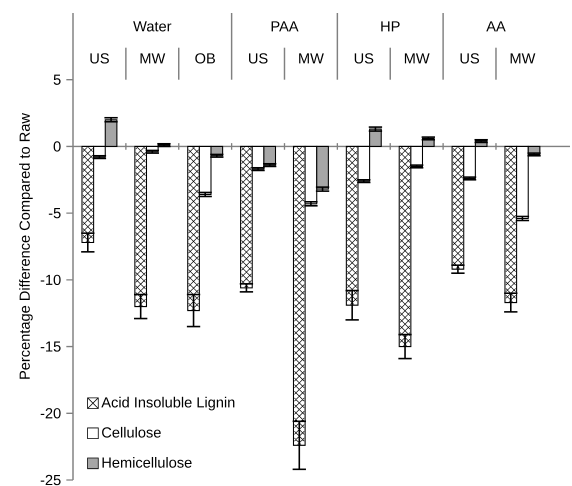 The image size is (572, 486). What do you see at coordinates (50, 480) in the screenshot?
I see `y-tick-label: -25` at bounding box center [50, 480].